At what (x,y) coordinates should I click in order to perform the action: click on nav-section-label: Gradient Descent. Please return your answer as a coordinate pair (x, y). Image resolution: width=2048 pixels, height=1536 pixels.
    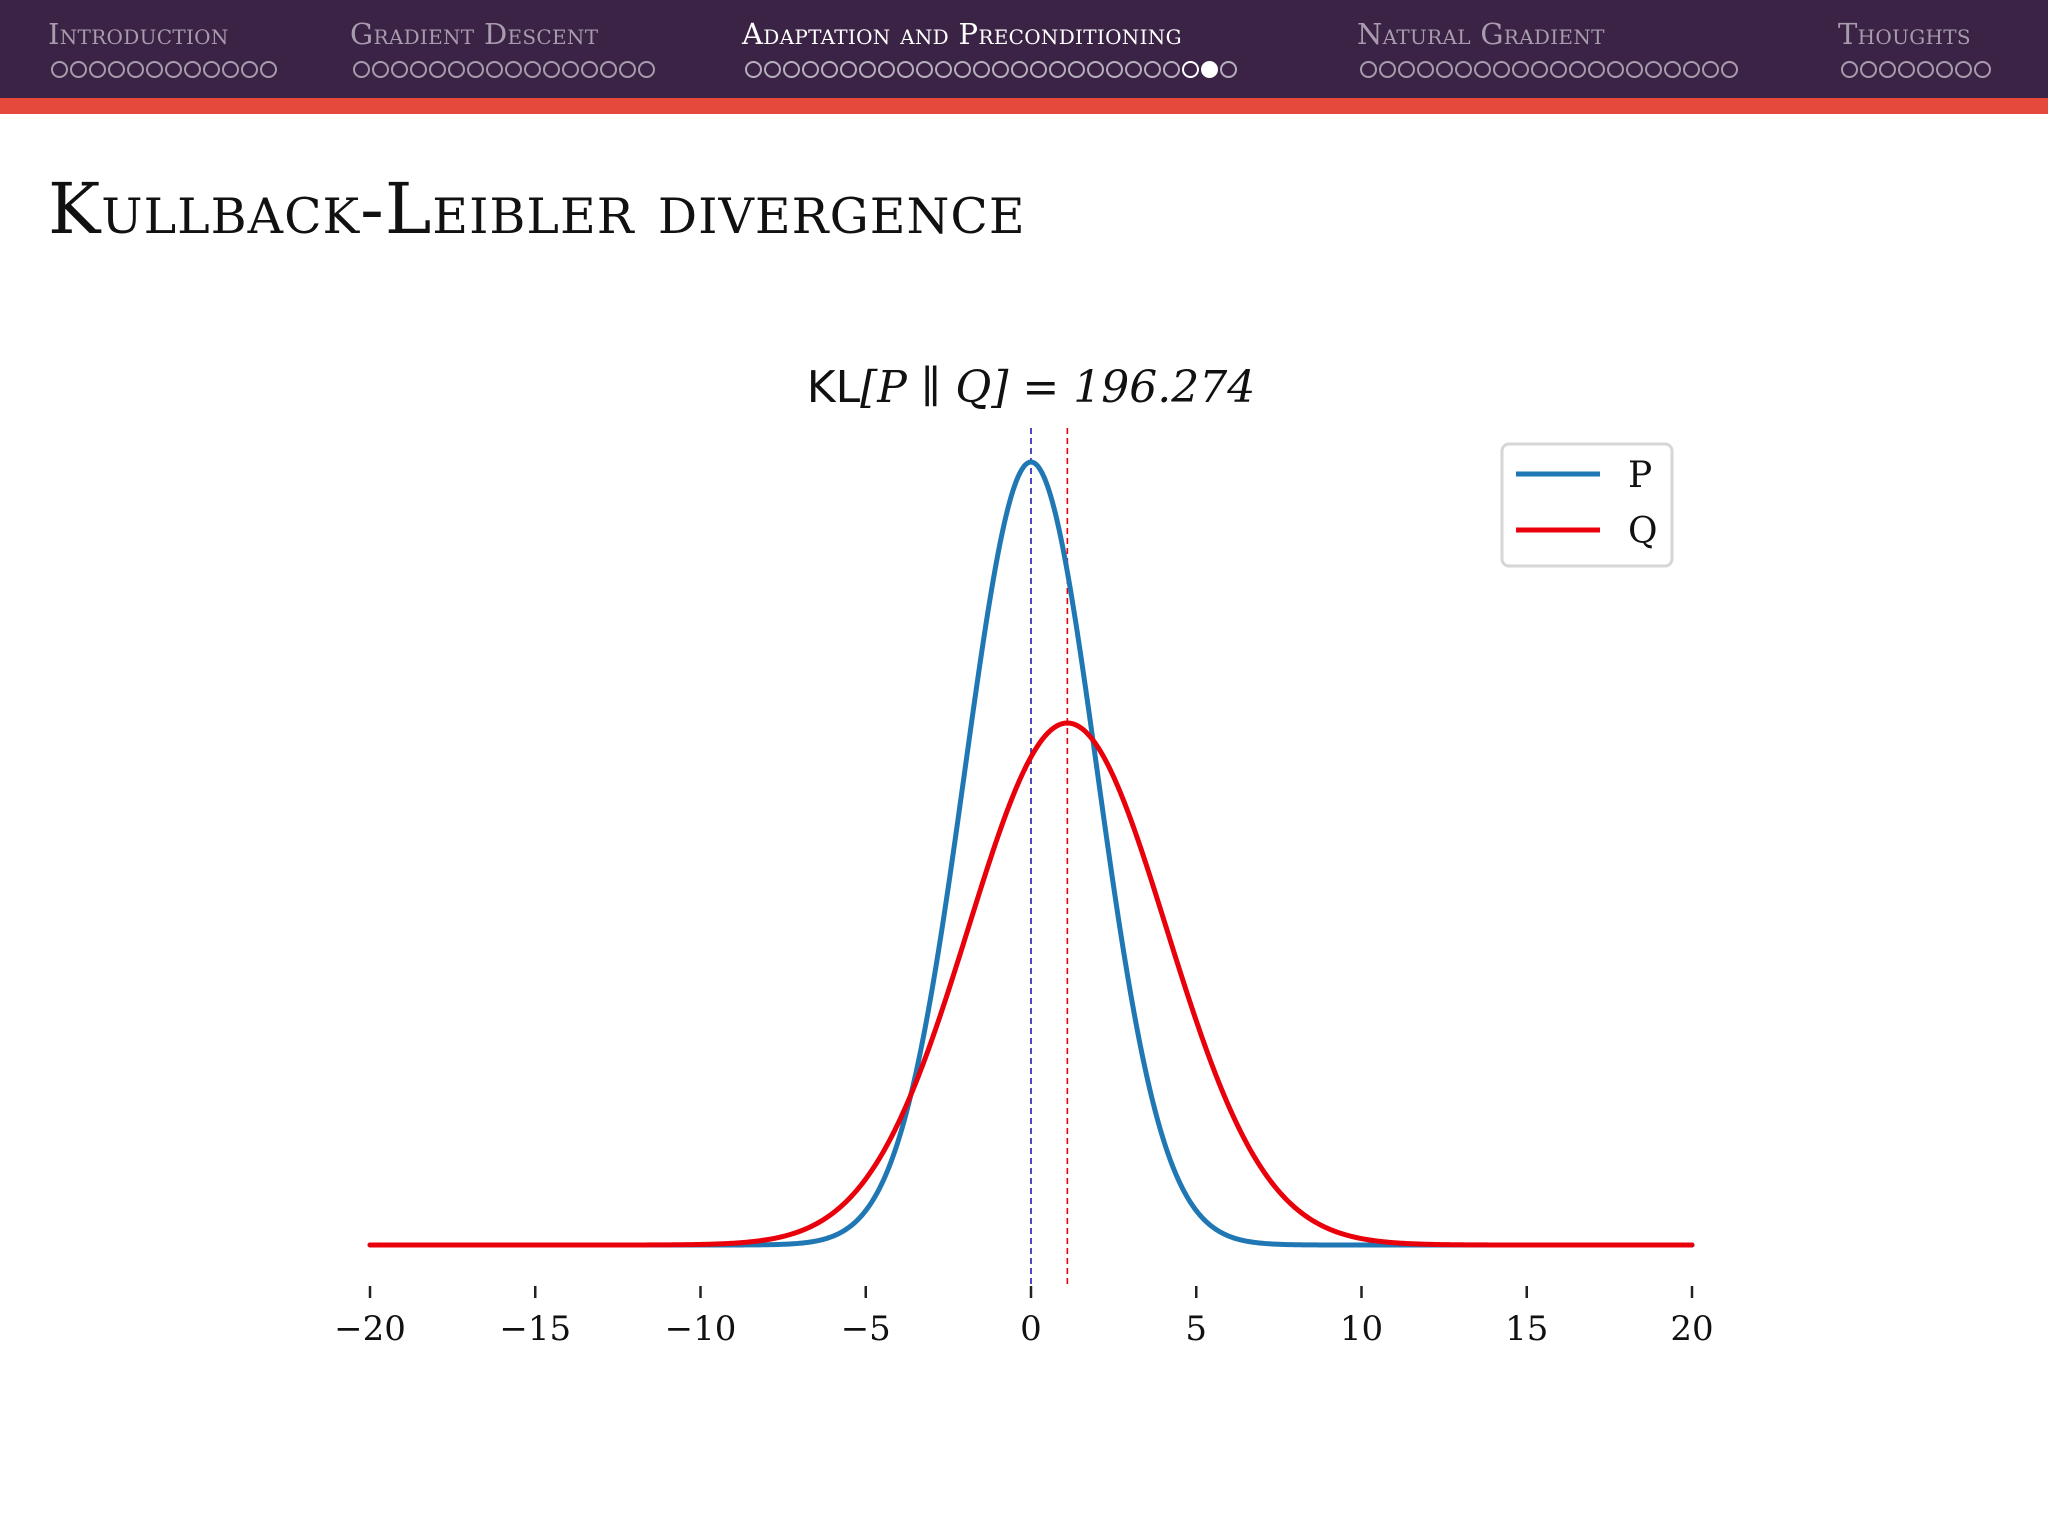
    Looking at the image, I should click on (474, 34).